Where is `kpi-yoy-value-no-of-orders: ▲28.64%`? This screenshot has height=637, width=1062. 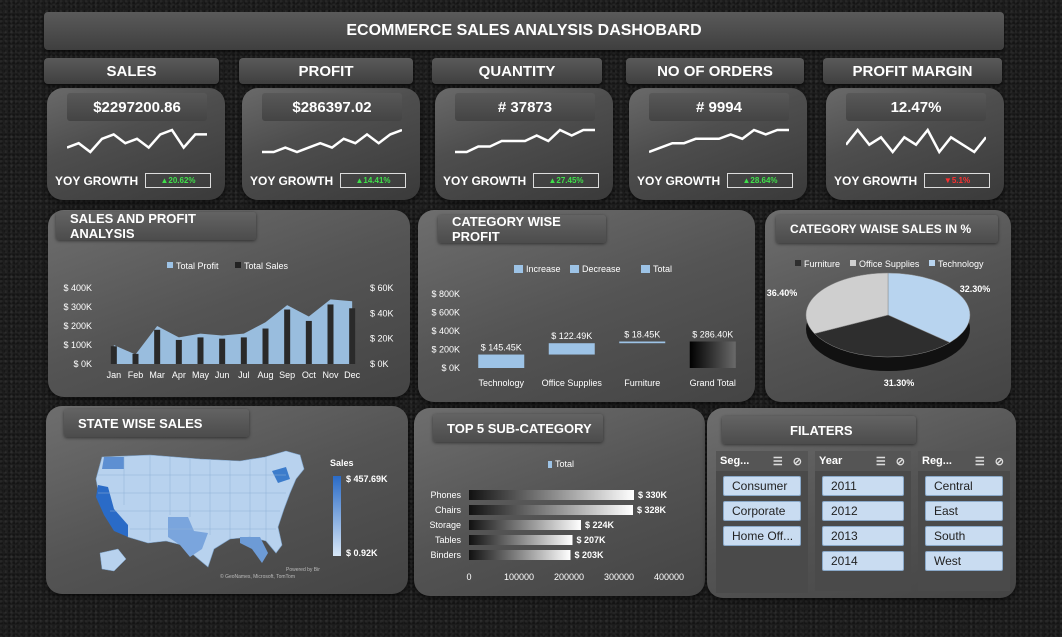
kpi-yoy-value-no-of-orders: ▲28.64% is located at coordinates (760, 180).